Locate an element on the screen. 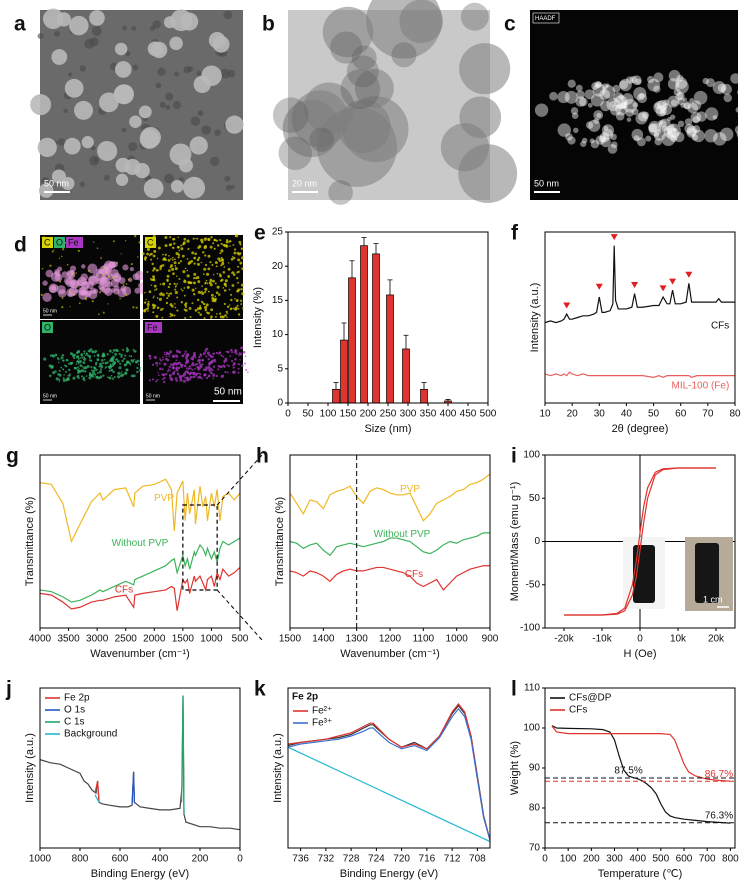 The height and width of the screenshot is (886, 749). x-tick-label: 736 is located at coordinates (300, 859).